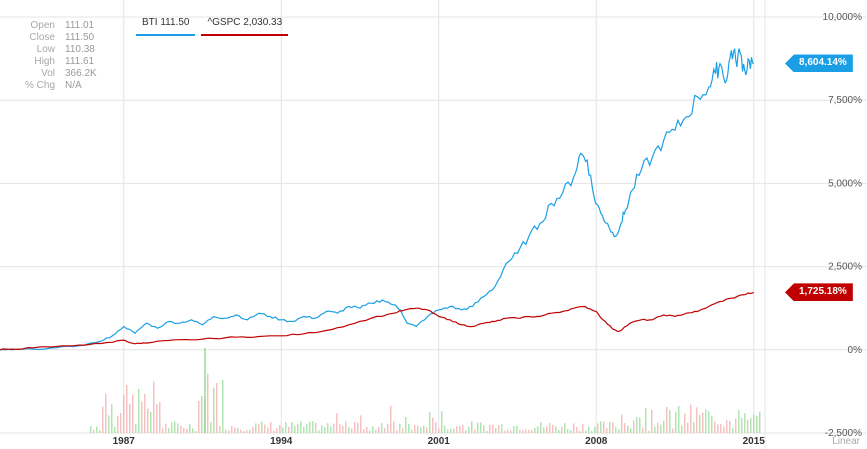 The width and height of the screenshot is (867, 449). I want to click on scale-mode-label: Linear, so click(846, 441).